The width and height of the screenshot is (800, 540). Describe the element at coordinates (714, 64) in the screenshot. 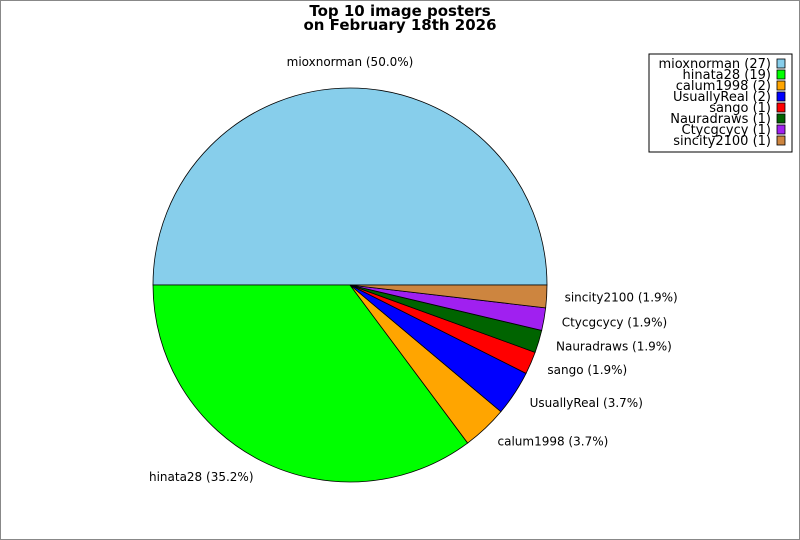

I see `legend-label-mioxnorman: mioxnorman (27)` at that location.